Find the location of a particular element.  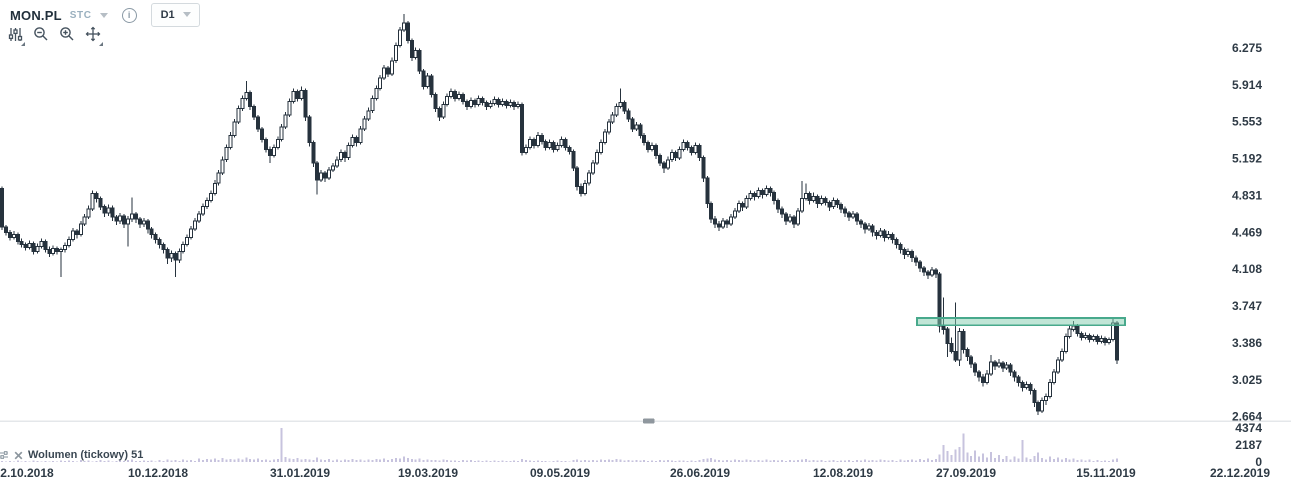

zoom-in-button is located at coordinates (67, 34).